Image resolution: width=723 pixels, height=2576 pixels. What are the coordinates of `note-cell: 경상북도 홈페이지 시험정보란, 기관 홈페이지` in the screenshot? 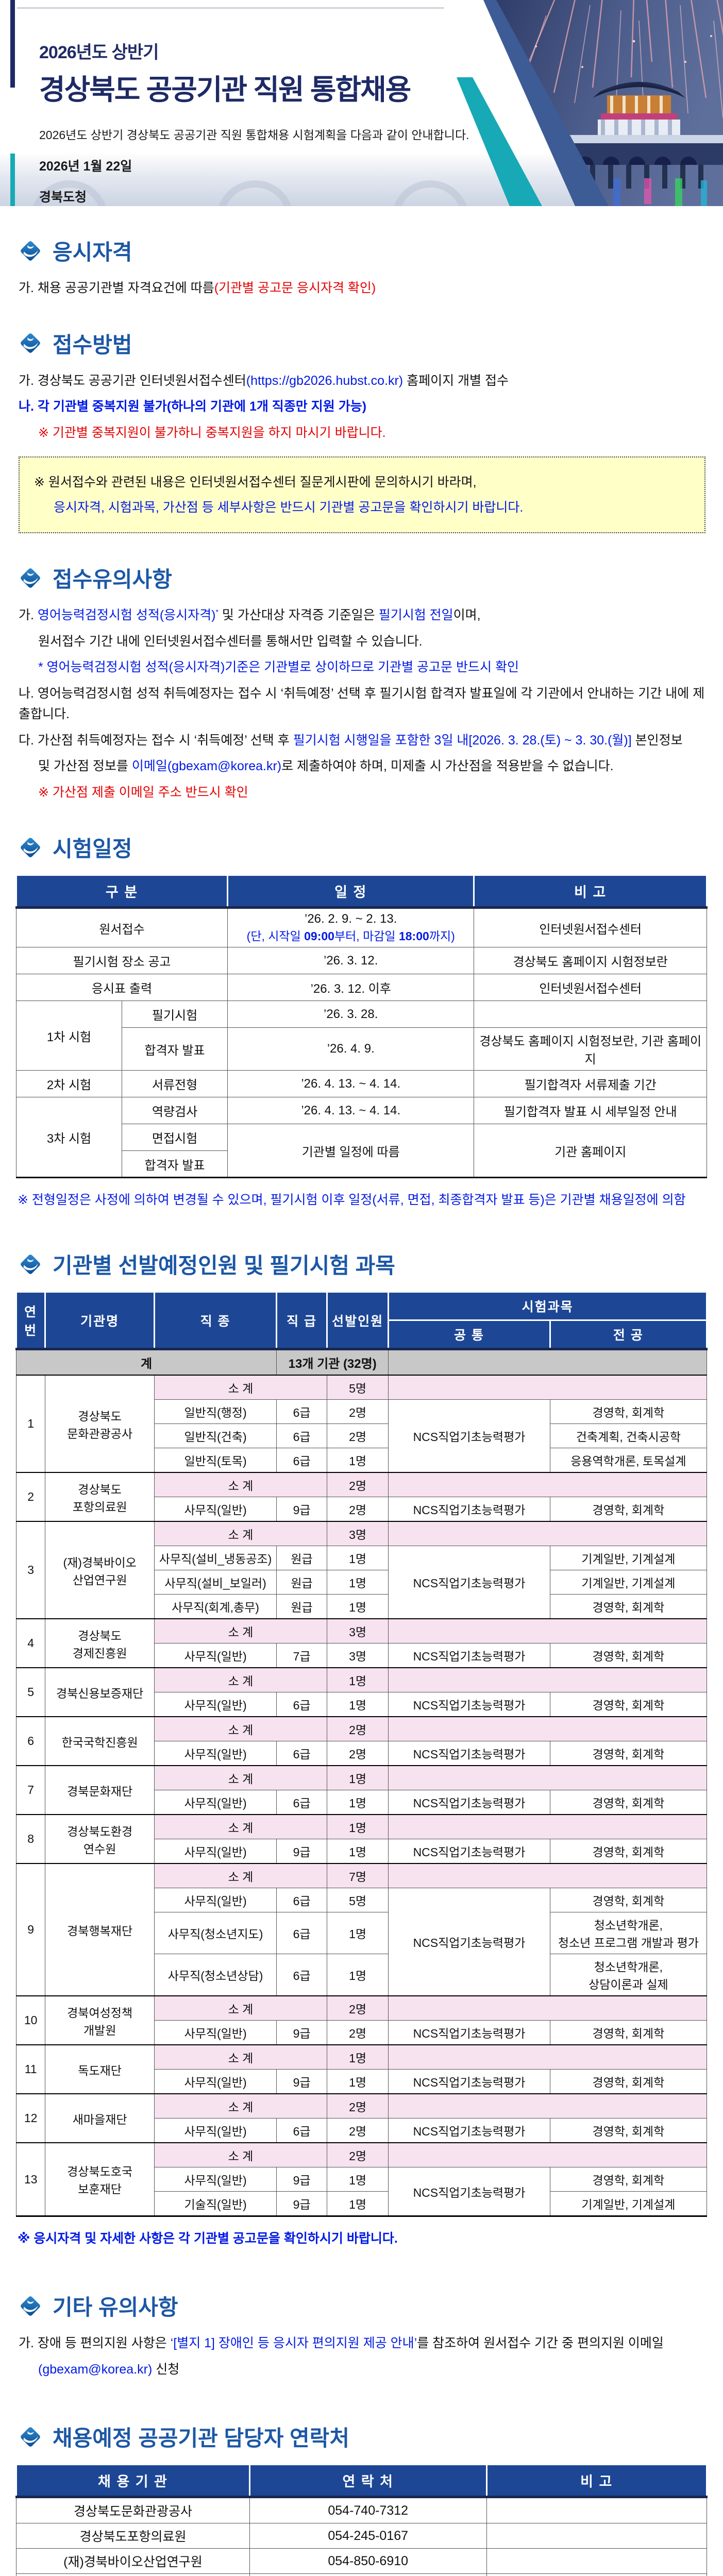 It's located at (590, 1049).